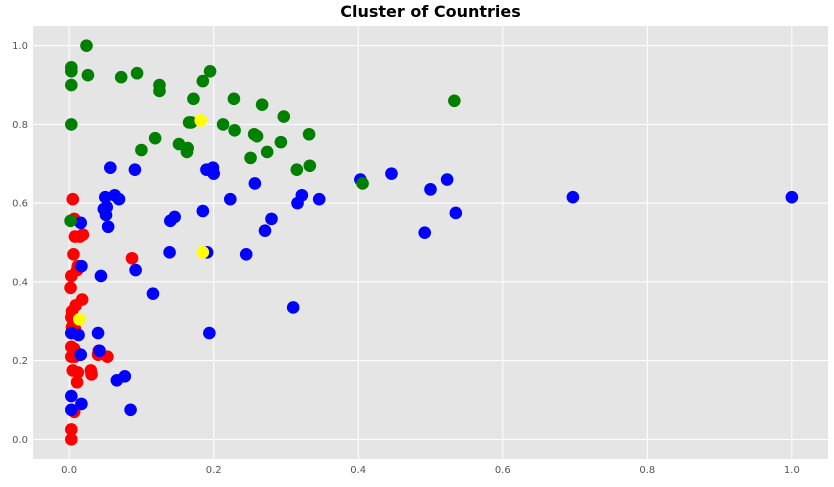  I want to click on y-tick-label: 1.0, so click(20, 46).